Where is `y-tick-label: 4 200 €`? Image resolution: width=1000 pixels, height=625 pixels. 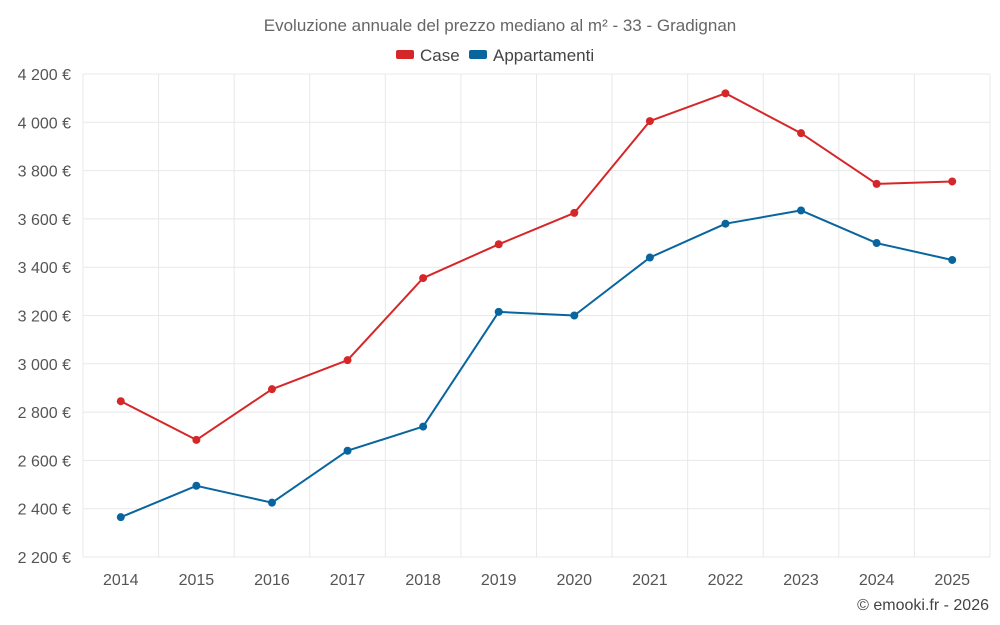
y-tick-label: 4 200 € is located at coordinates (44, 75).